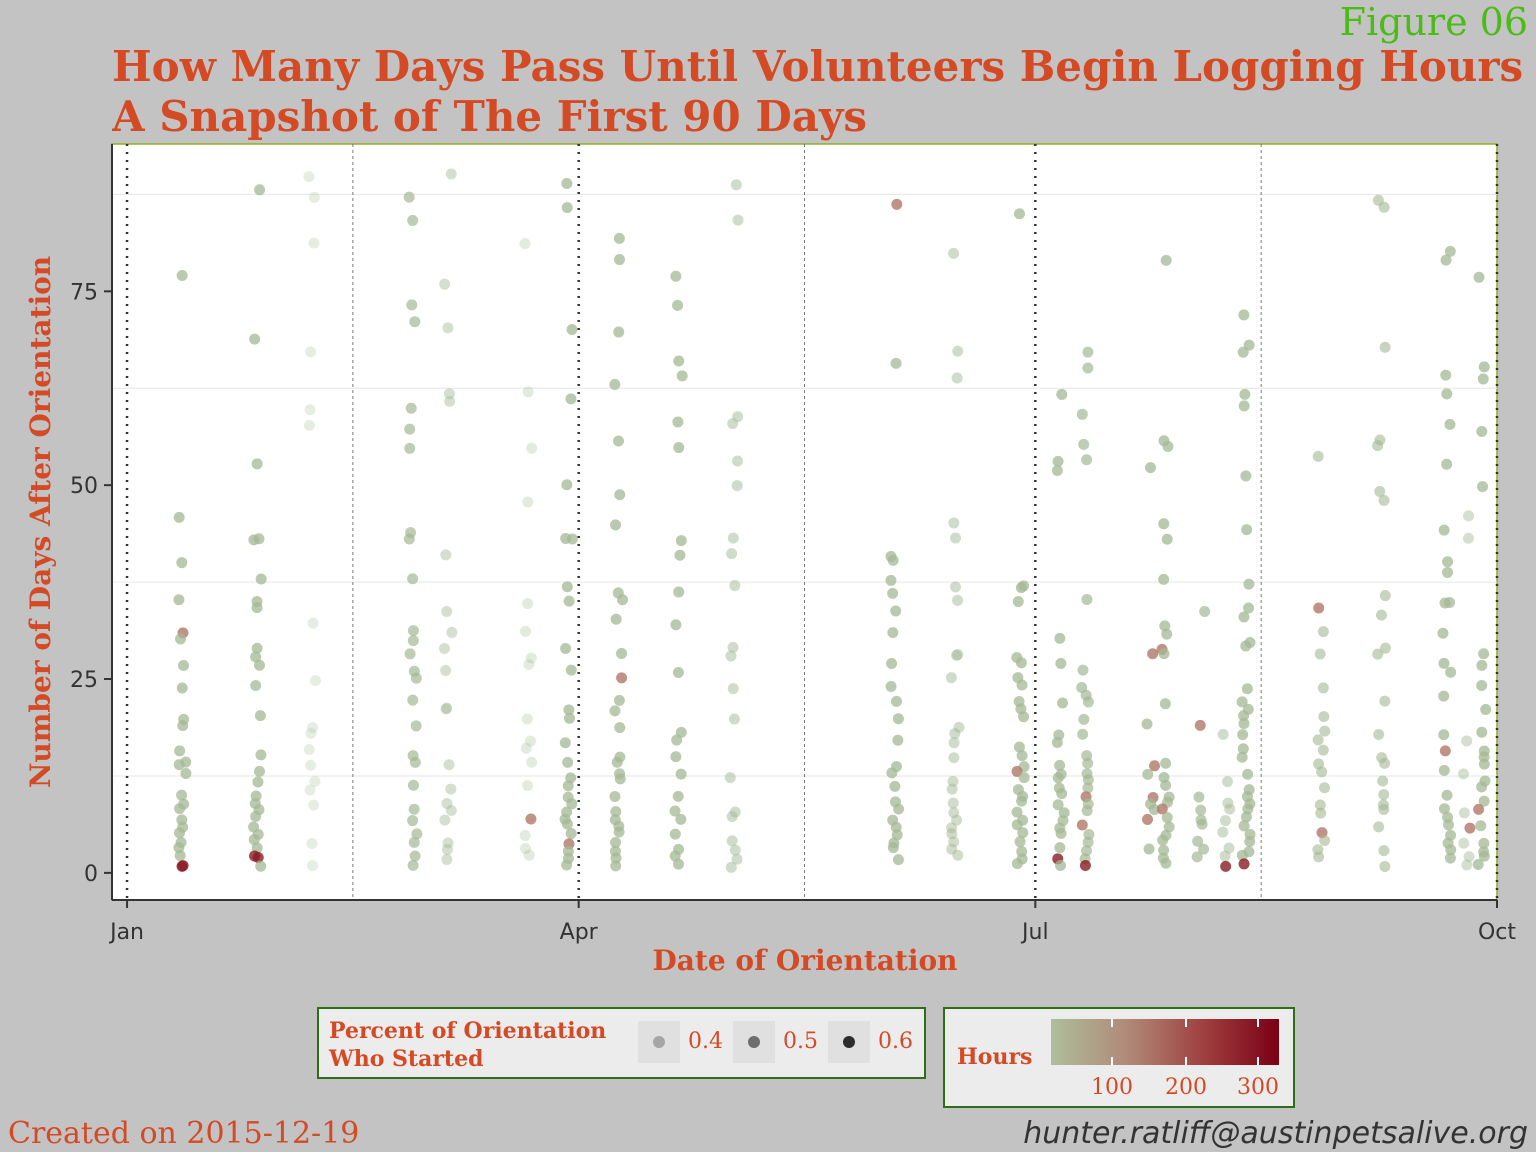 The width and height of the screenshot is (1536, 1152). Describe the element at coordinates (467, 1045) in the screenshot. I see `size-legend-title: Percent of Orientation Who Started` at that location.